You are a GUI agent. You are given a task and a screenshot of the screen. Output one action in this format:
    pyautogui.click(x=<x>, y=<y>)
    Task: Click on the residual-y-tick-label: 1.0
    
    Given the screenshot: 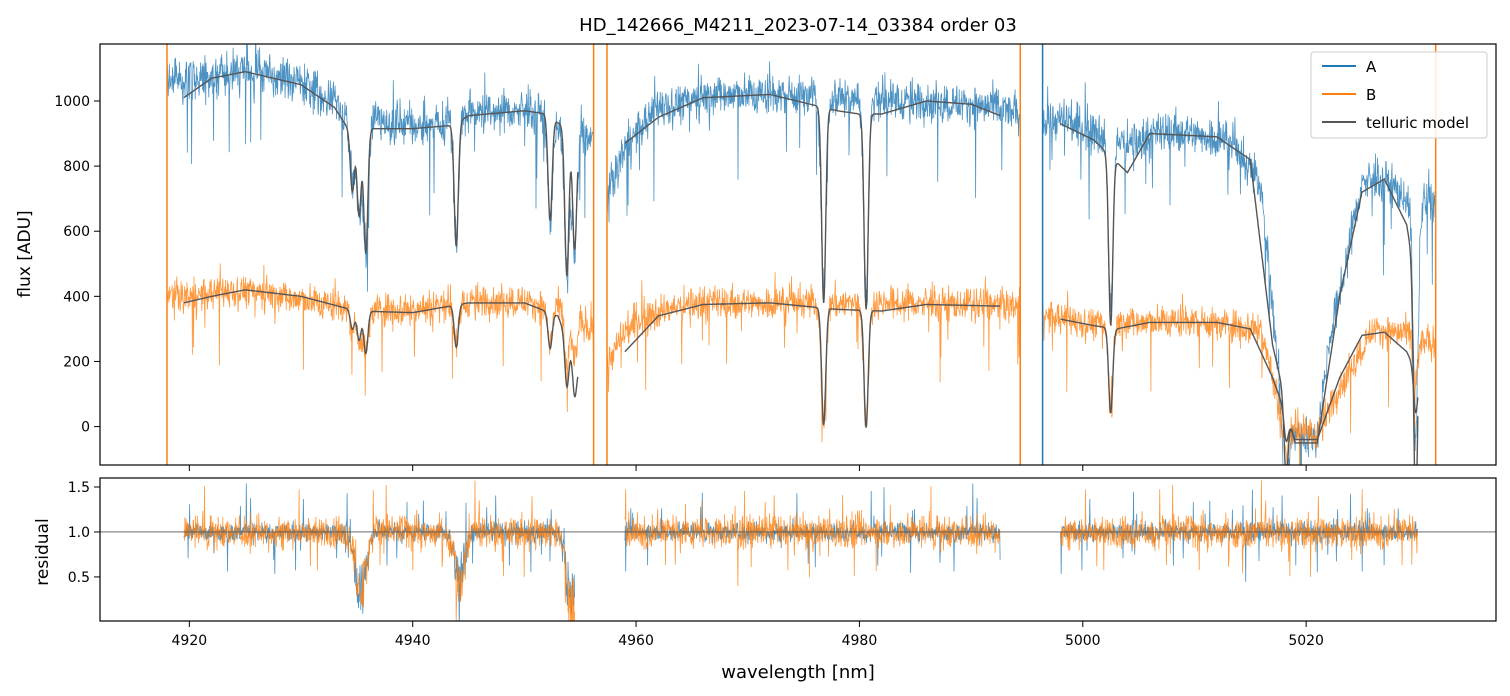 What is the action you would take?
    pyautogui.click(x=79, y=533)
    